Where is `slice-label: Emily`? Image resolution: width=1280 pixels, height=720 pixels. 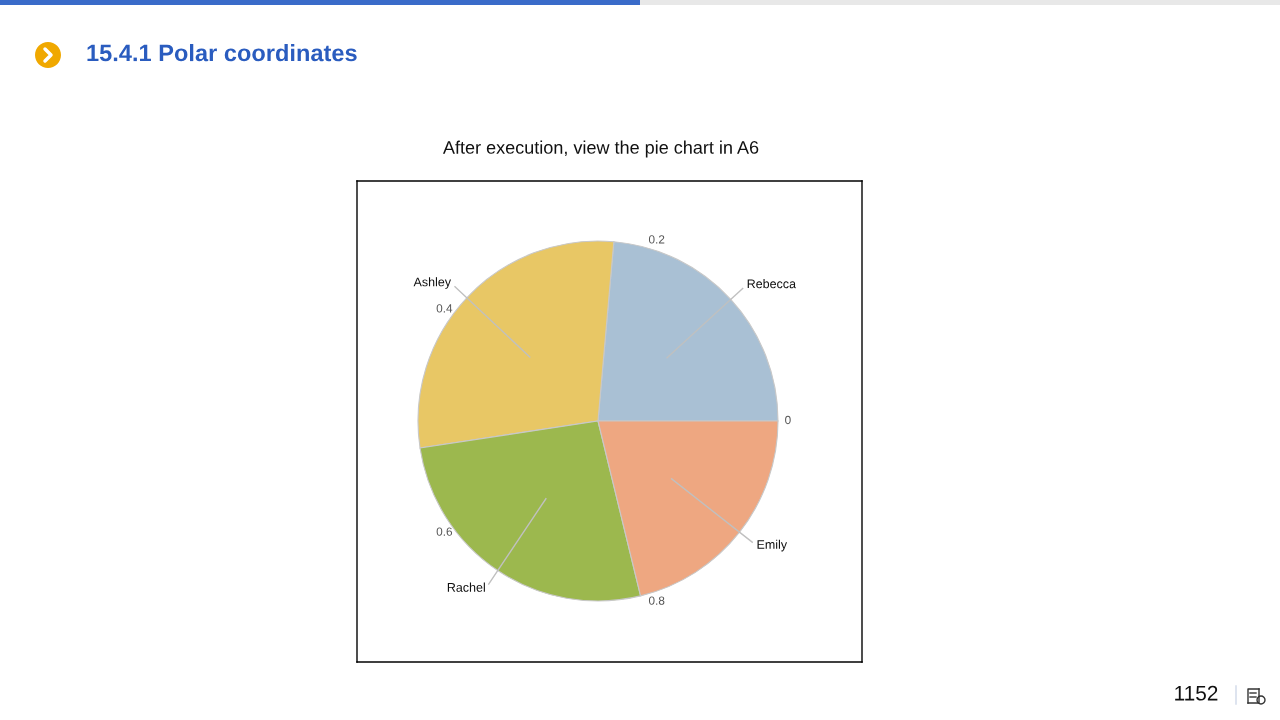
slice-label: Emily is located at coordinates (772, 545).